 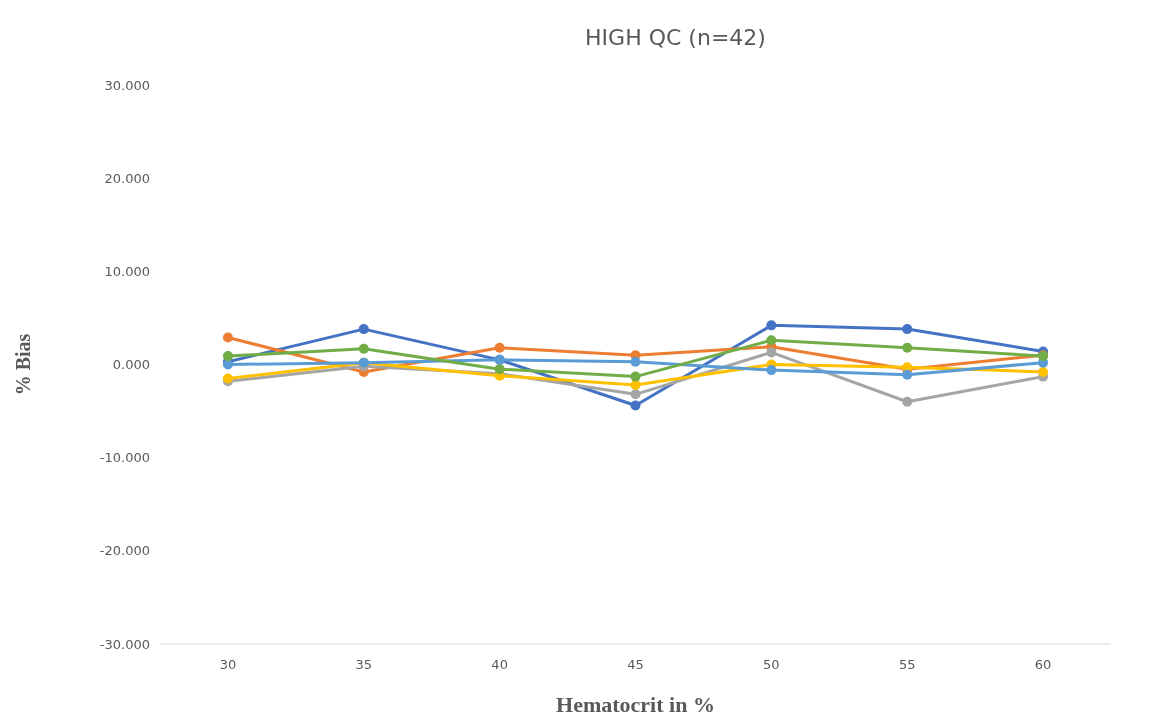 I want to click on x-tick-label: 50, so click(x=771, y=664).